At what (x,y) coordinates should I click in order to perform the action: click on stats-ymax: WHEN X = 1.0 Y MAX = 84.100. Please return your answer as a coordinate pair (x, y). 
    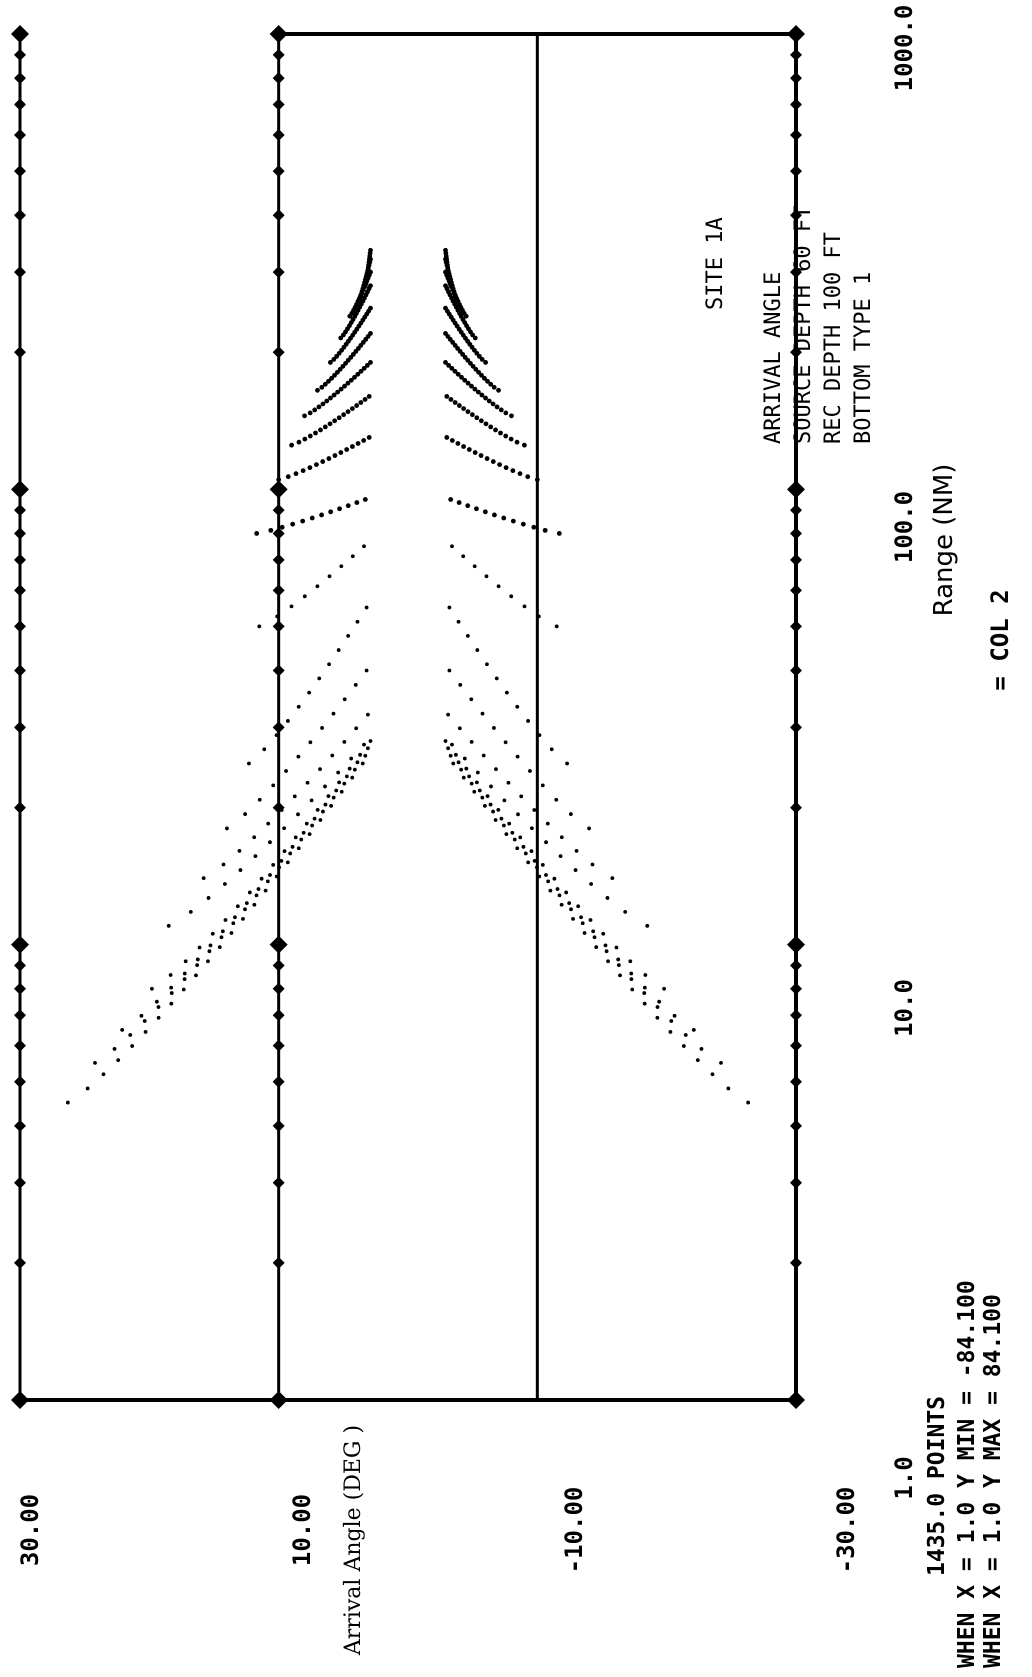
    Looking at the image, I should click on (993, 1481).